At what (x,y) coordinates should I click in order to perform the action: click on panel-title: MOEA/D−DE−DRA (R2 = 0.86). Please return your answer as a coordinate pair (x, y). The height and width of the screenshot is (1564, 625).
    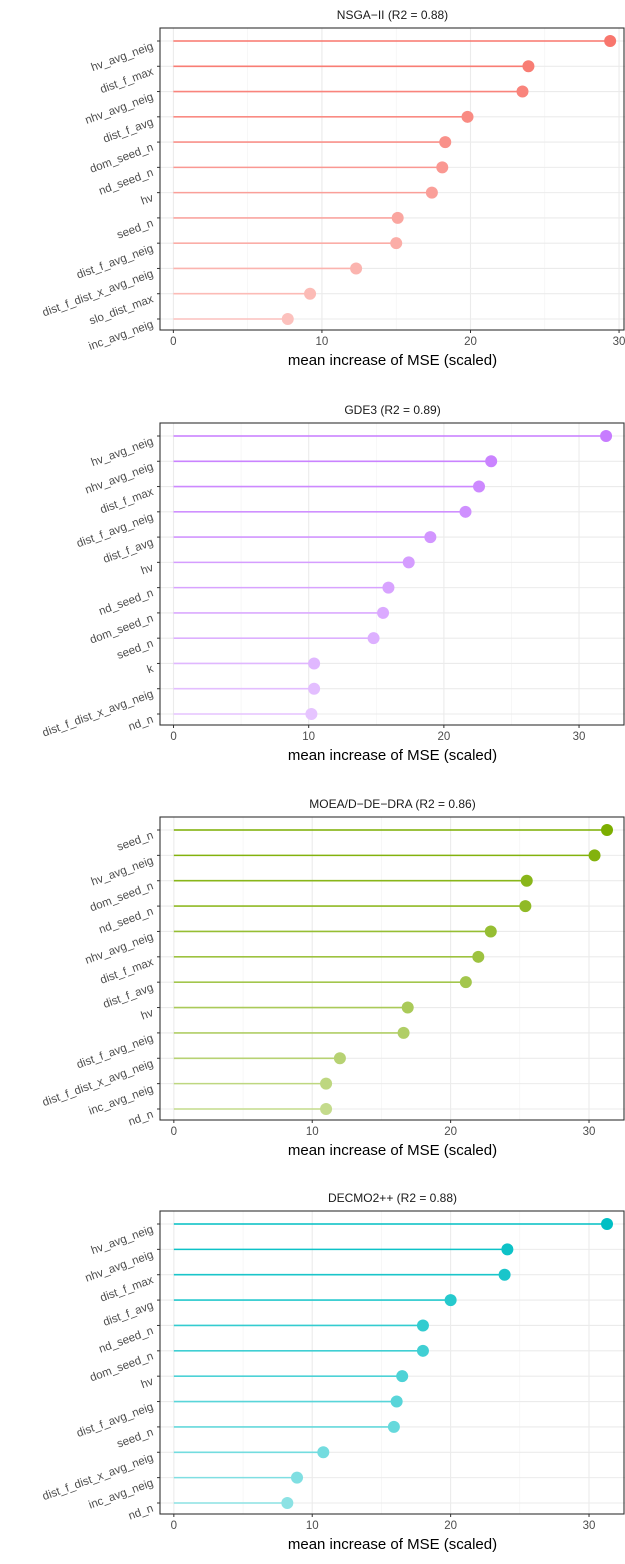
    Looking at the image, I should click on (392, 804).